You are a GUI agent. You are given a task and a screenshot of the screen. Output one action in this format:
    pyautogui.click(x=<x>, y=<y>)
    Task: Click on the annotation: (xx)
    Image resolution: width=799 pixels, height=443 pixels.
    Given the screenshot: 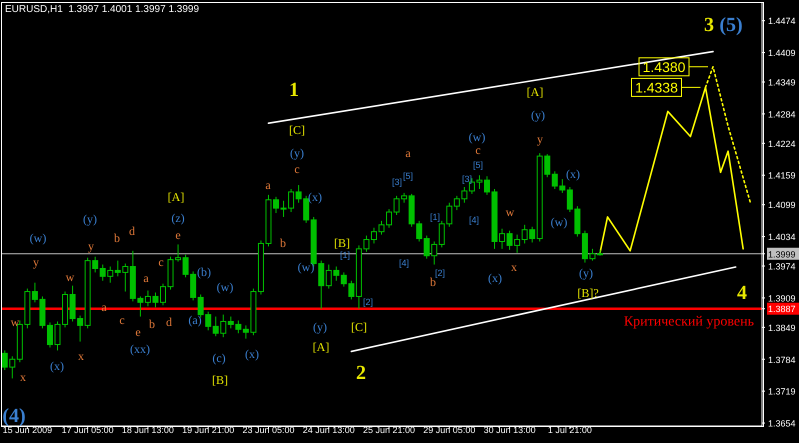 What is the action you would take?
    pyautogui.click(x=140, y=349)
    